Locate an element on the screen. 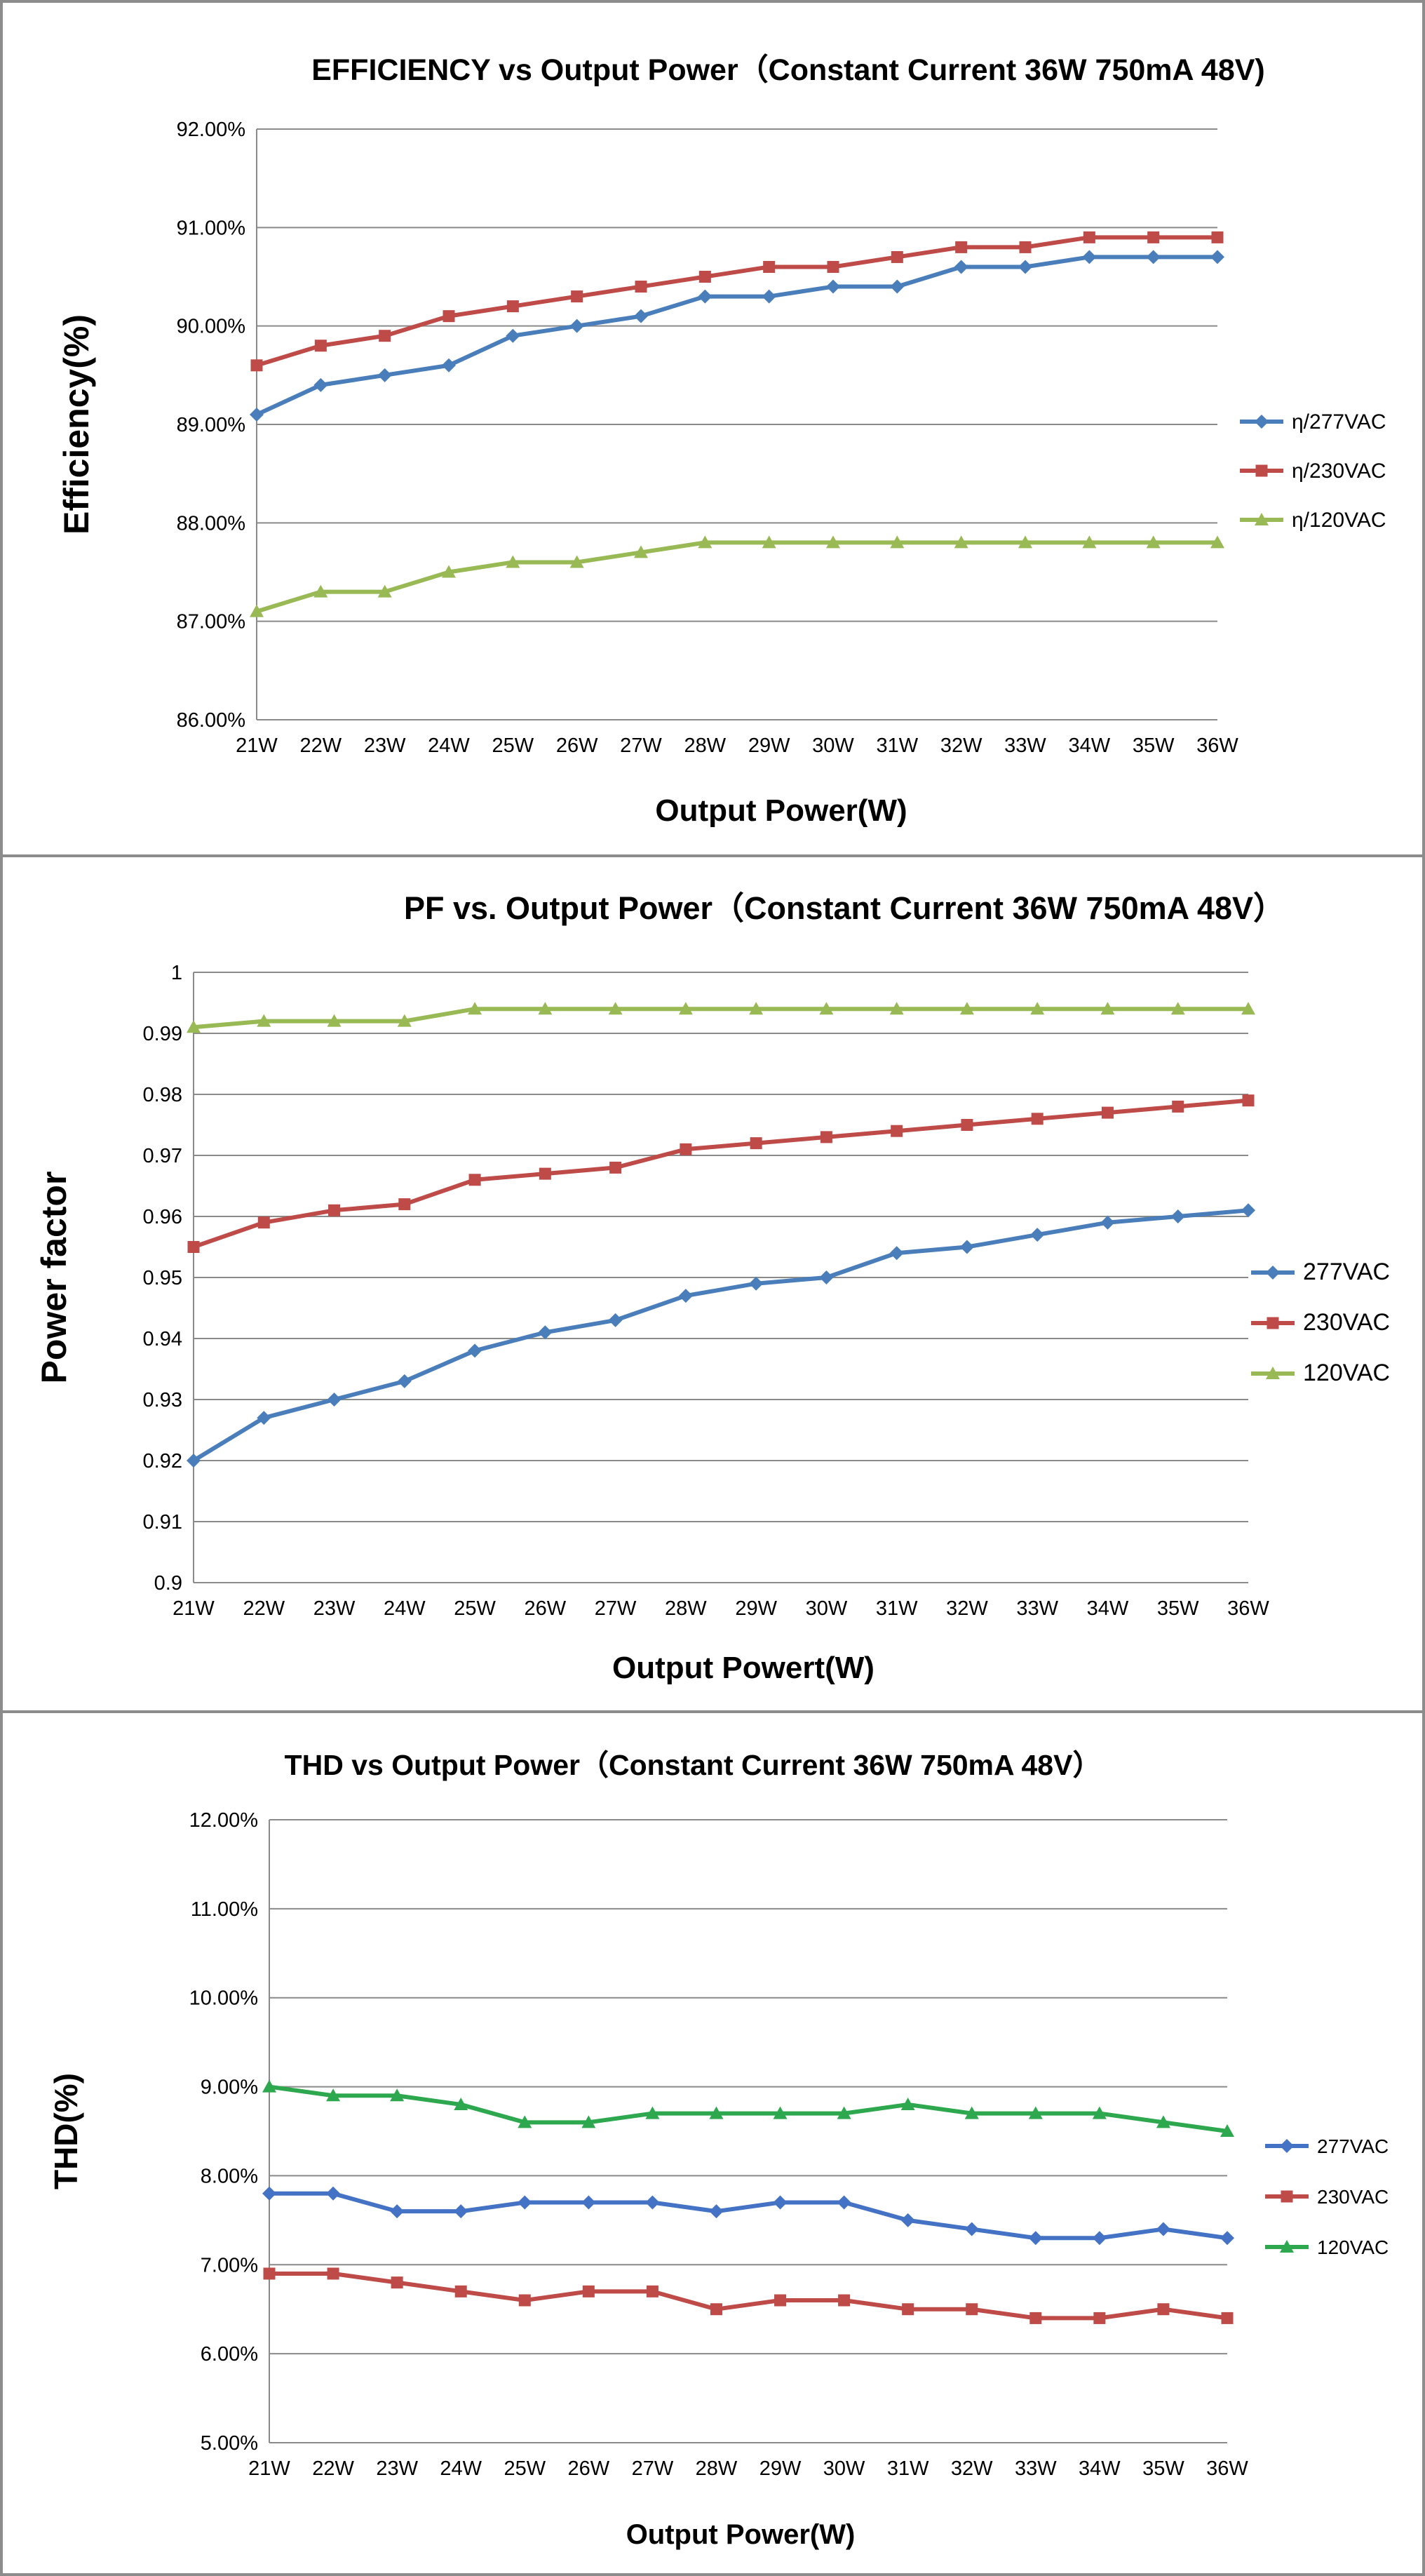 The height and width of the screenshot is (2576, 1425). legend-entry: 230VAC is located at coordinates (1327, 2197).